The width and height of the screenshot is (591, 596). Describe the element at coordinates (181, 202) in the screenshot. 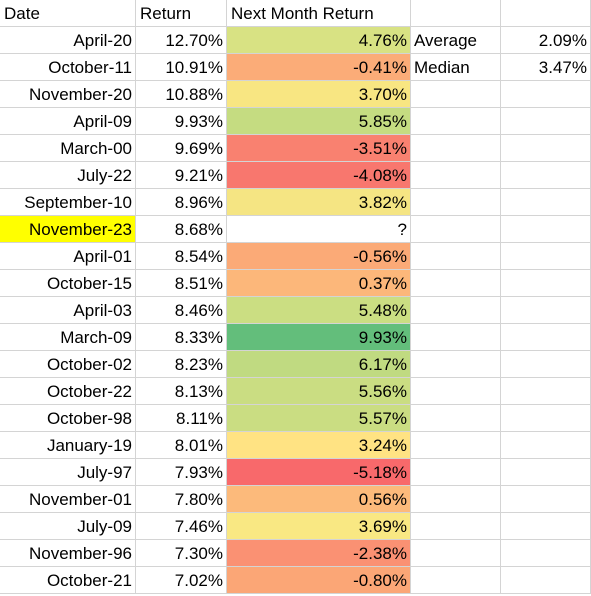

I see `cell-return: 8.96%` at that location.